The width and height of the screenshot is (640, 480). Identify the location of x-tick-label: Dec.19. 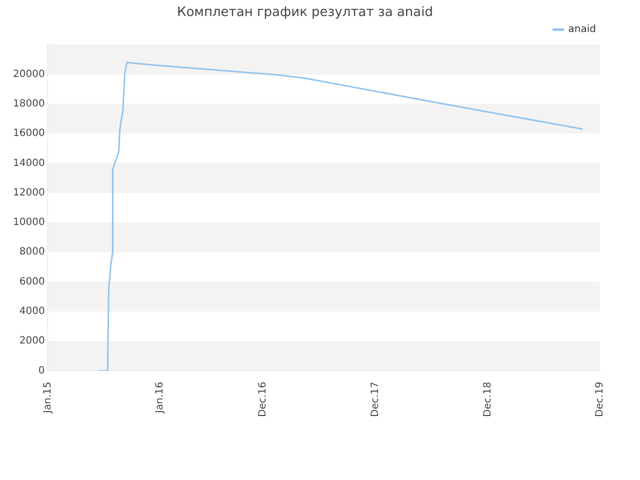
(600, 400).